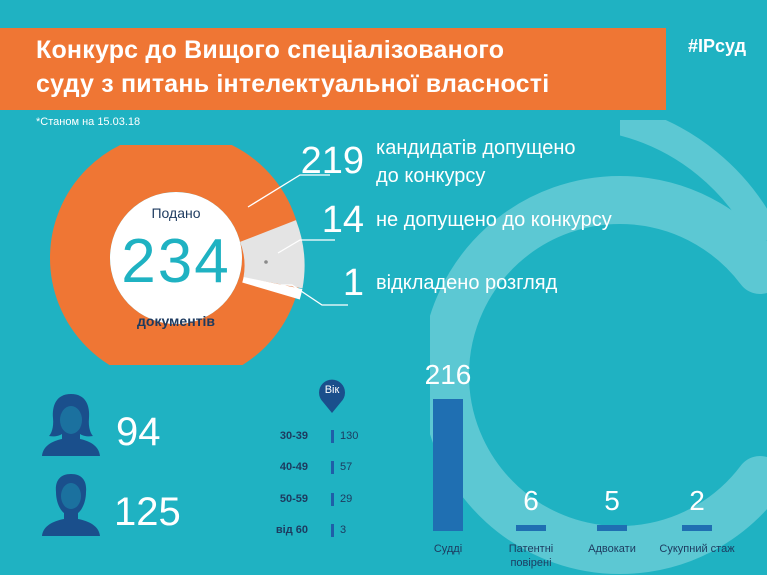  What do you see at coordinates (431, 176) in the screenshot?
I see `stat-admitted-text-2: до конкурсу` at bounding box center [431, 176].